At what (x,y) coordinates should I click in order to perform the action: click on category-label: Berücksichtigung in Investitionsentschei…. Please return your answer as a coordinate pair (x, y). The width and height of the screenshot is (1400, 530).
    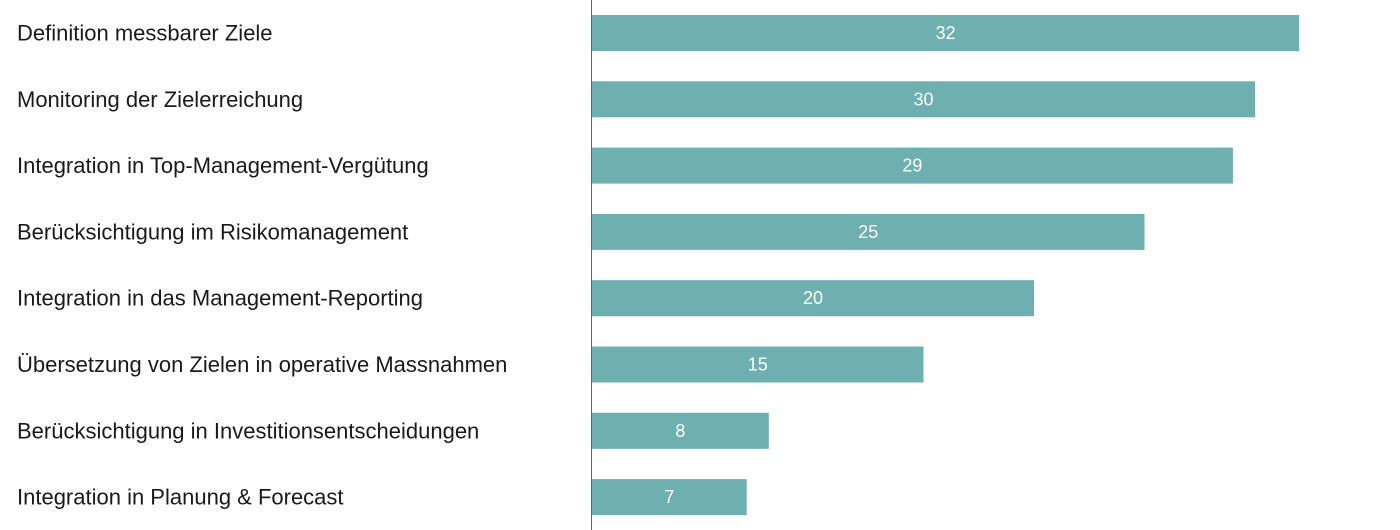
    Looking at the image, I should click on (248, 430).